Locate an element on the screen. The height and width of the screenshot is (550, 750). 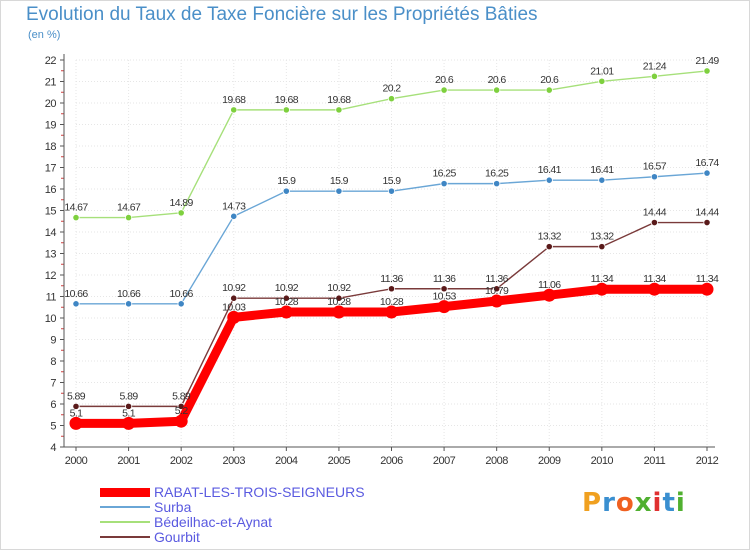
x-tick-label: 2012 is located at coordinates (707, 461).